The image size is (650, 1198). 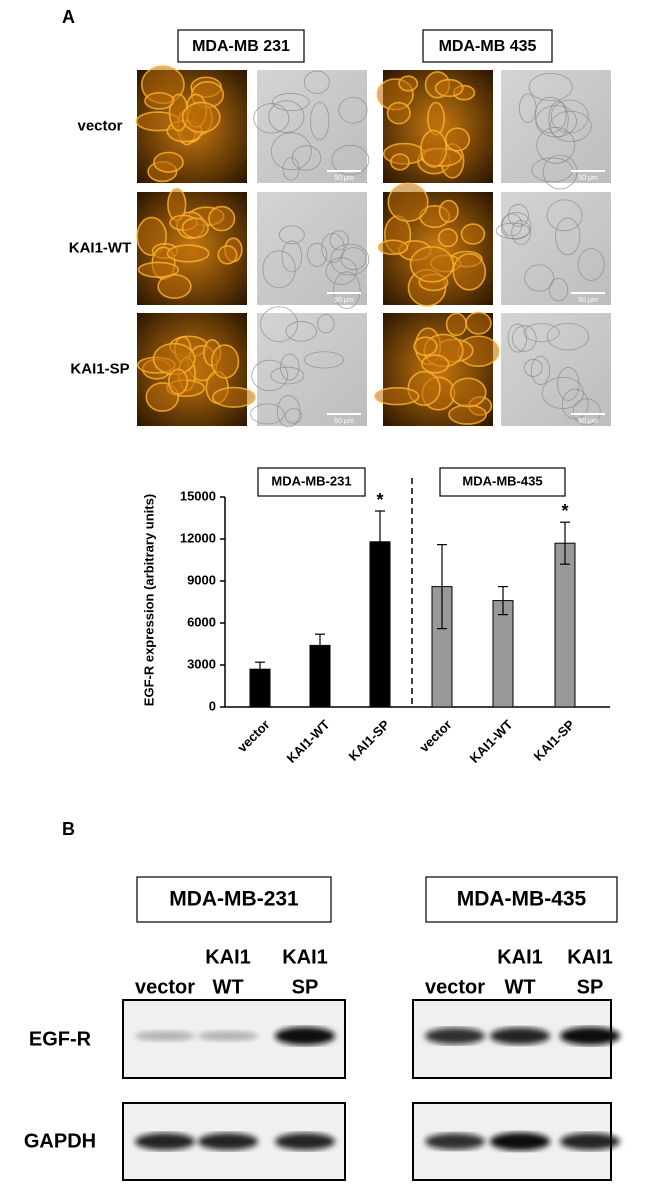 What do you see at coordinates (198, 537) in the screenshot?
I see `y-tick-label: 12000` at bounding box center [198, 537].